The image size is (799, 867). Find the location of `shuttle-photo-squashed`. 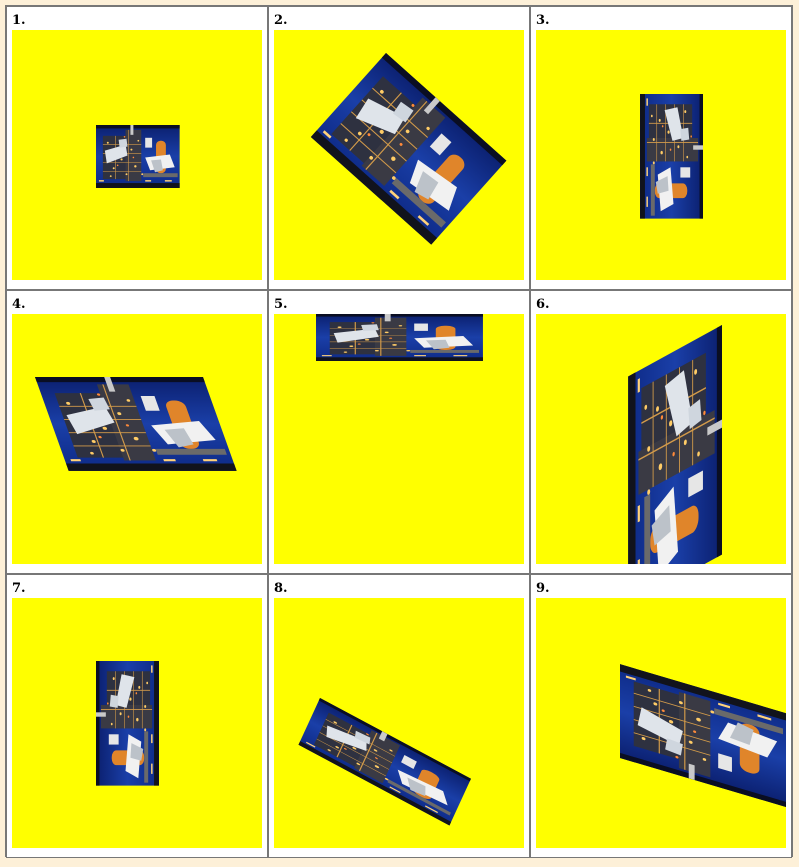

shuttle-photo-squashed is located at coordinates (399, 338).